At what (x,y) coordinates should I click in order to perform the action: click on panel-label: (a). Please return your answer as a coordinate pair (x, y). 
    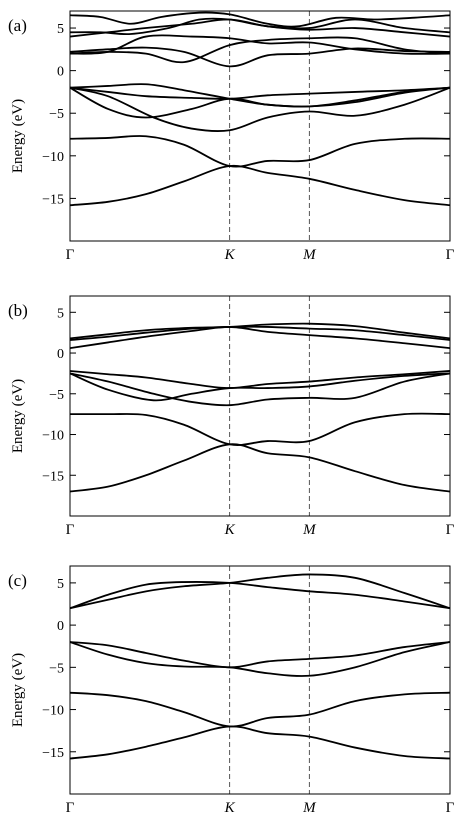
    Looking at the image, I should click on (17, 25).